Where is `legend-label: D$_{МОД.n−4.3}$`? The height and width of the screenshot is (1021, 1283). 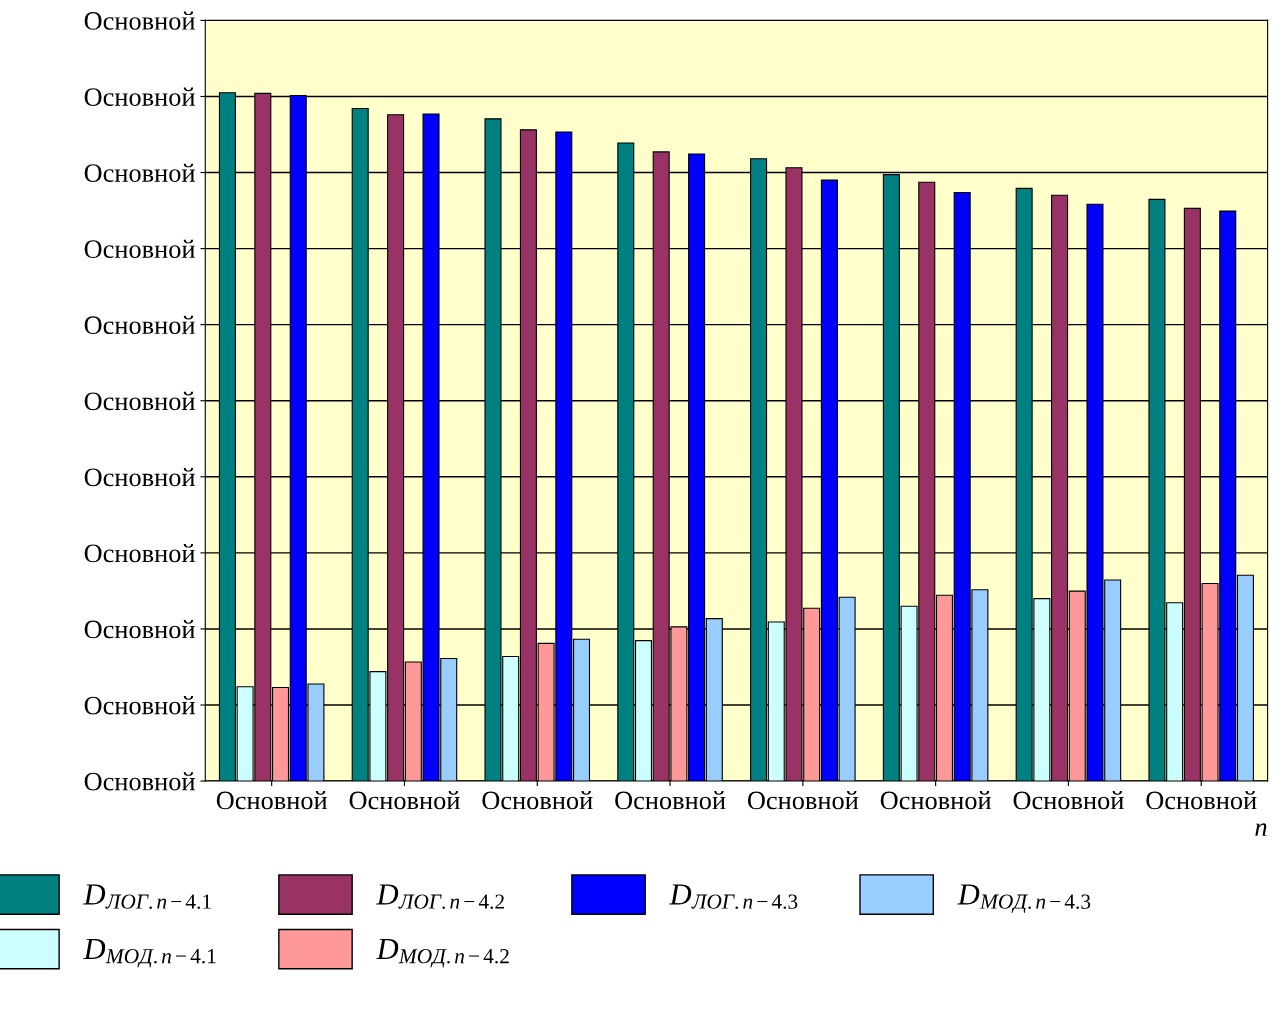
legend-label: D$_{МОД.n−4.3}$ is located at coordinates (1024, 898).